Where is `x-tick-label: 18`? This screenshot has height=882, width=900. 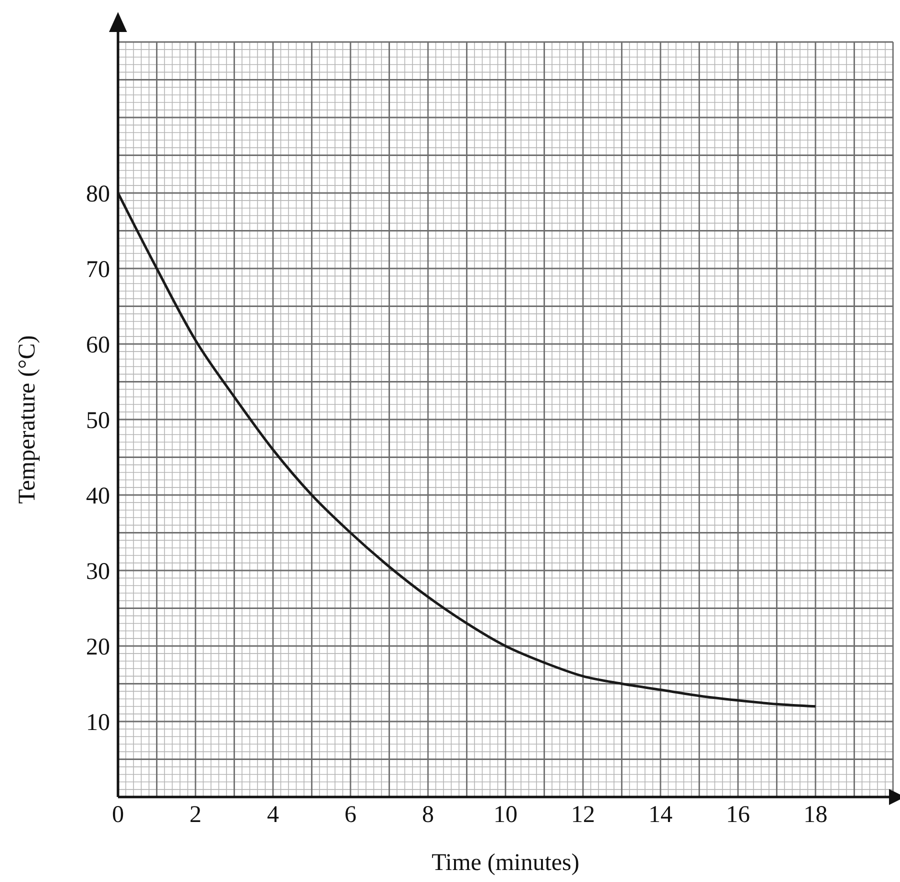 x-tick-label: 18 is located at coordinates (816, 815).